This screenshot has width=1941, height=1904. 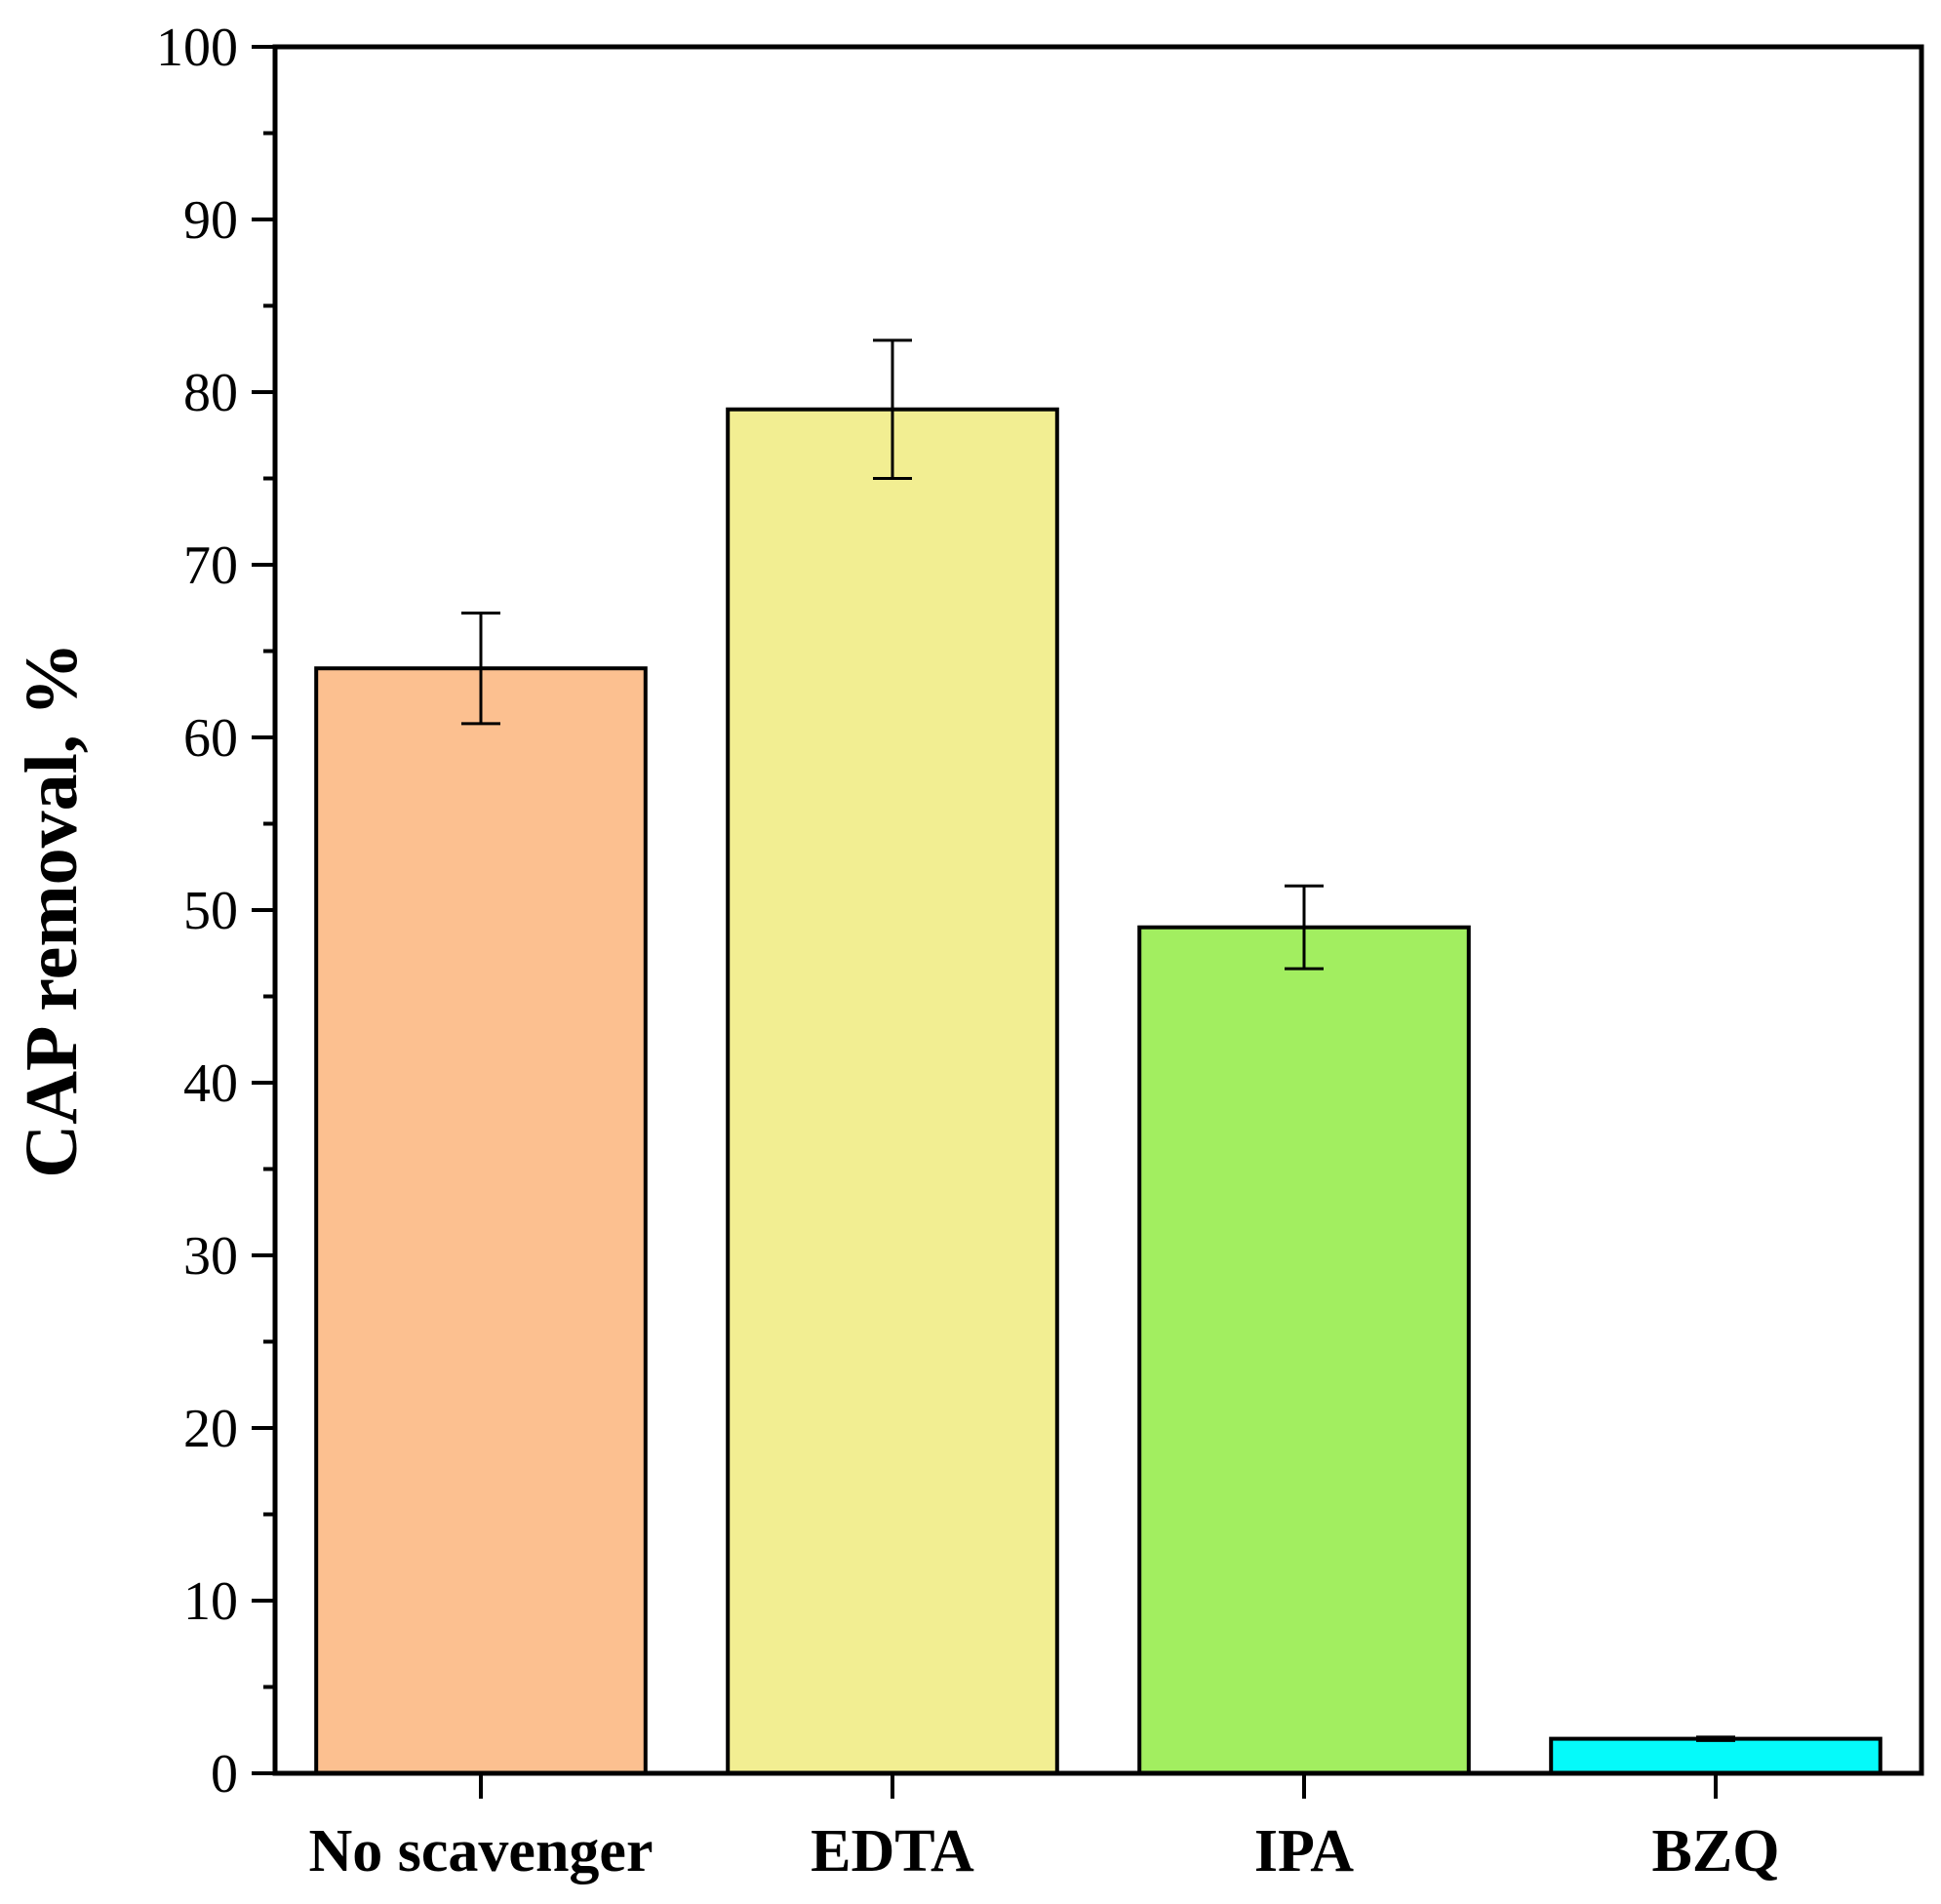 What do you see at coordinates (1716, 1851) in the screenshot?
I see `x-tick-label-bzq: BZQ` at bounding box center [1716, 1851].